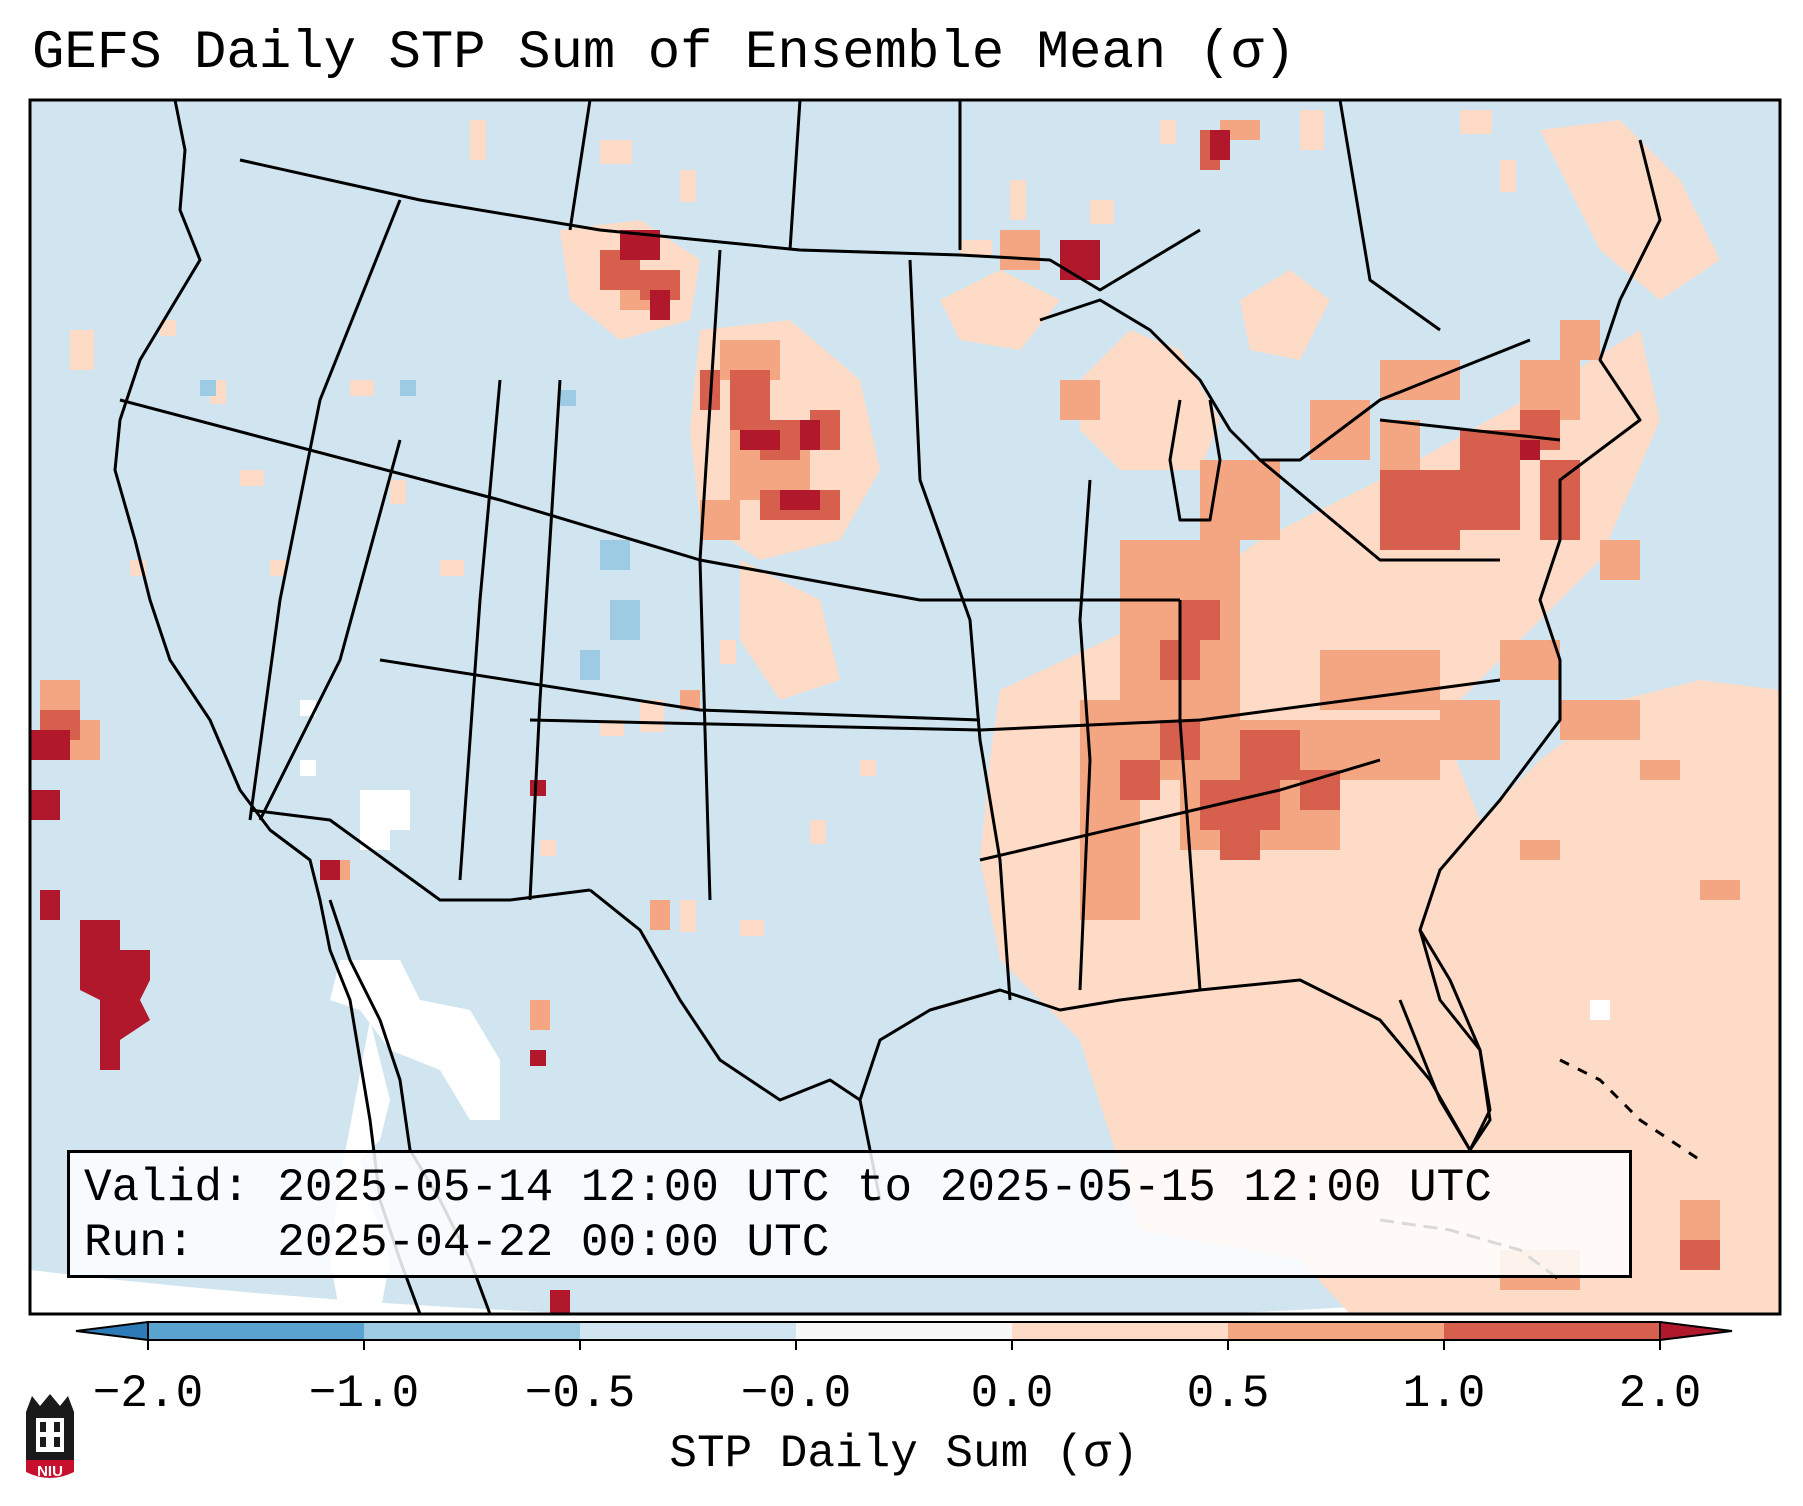 The width and height of the screenshot is (1803, 1506). I want to click on texas-mexico-border, so click(725, 995).